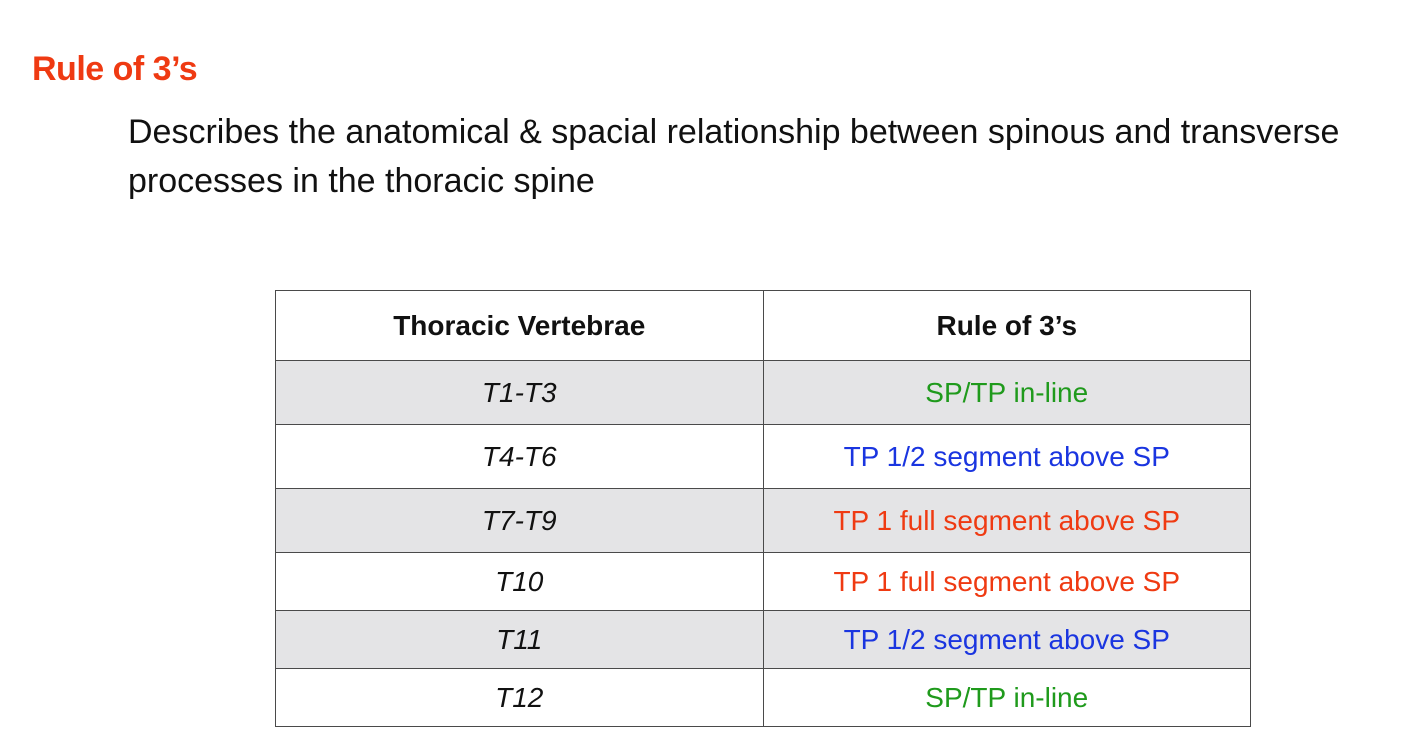  Describe the element at coordinates (519, 639) in the screenshot. I see `vertebrae-cell: T11` at that location.